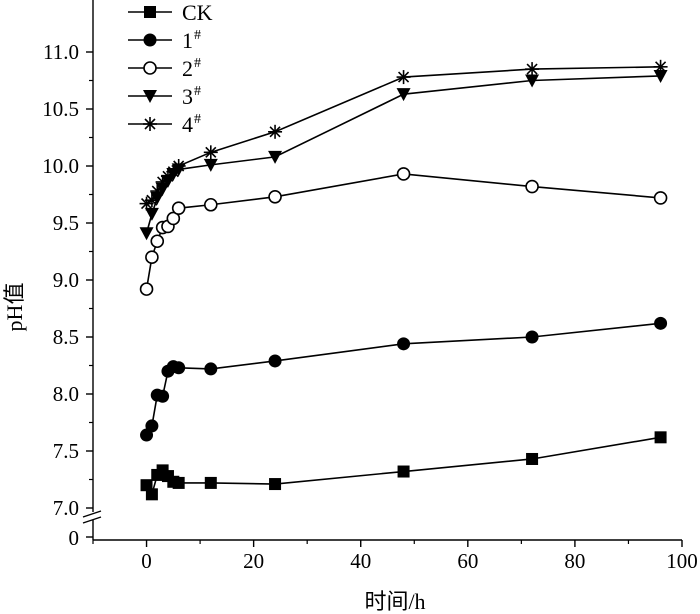  I want to click on y-tick-label: 7.5, so click(66, 451).